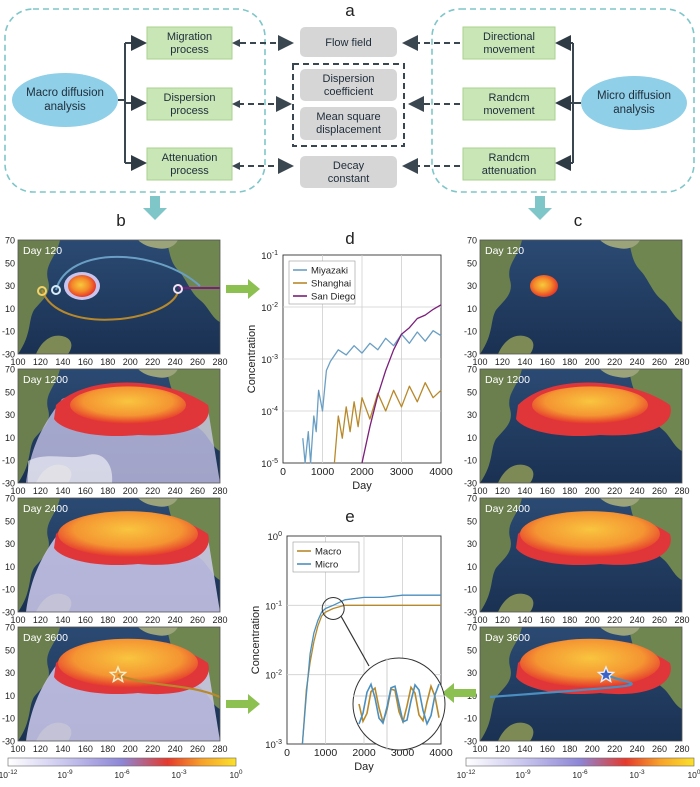  I want to click on legend-label: San Diego, so click(333, 297).